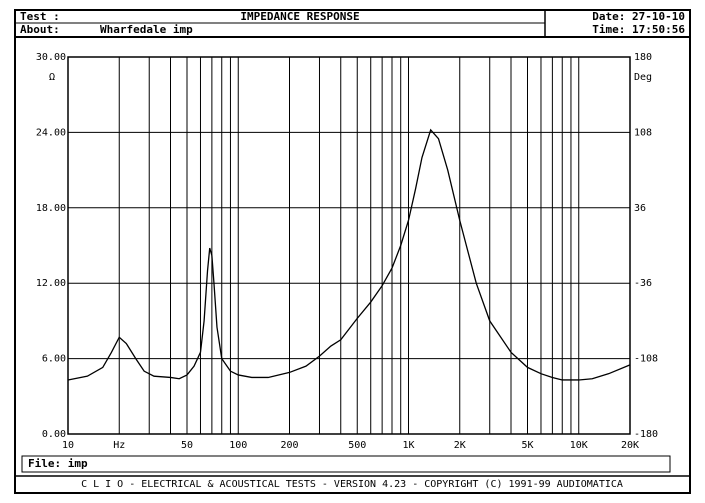 The image size is (705, 503). What do you see at coordinates (357, 445) in the screenshot?
I see `x-tick-label: 500` at bounding box center [357, 445].